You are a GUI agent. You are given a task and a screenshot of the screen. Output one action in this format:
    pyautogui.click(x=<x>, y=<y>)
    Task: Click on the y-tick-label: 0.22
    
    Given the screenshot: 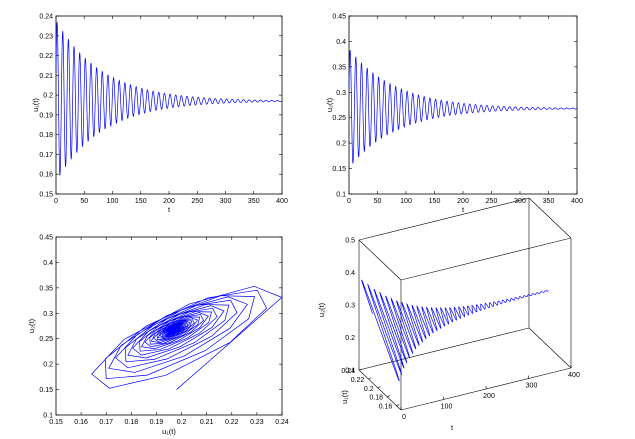 What is the action you would take?
    pyautogui.click(x=46, y=56)
    